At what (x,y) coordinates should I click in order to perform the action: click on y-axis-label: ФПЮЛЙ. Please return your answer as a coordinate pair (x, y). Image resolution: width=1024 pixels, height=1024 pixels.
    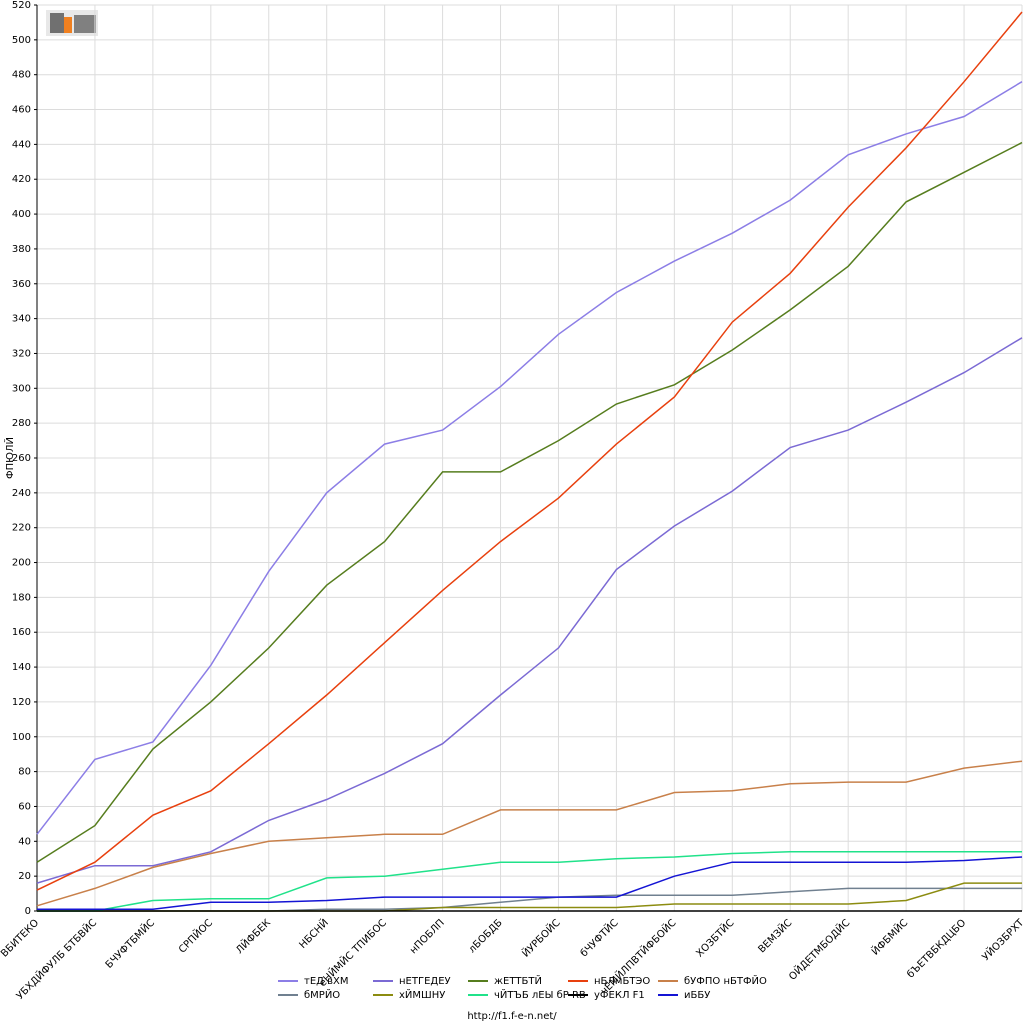
    Looking at the image, I should click on (9, 458).